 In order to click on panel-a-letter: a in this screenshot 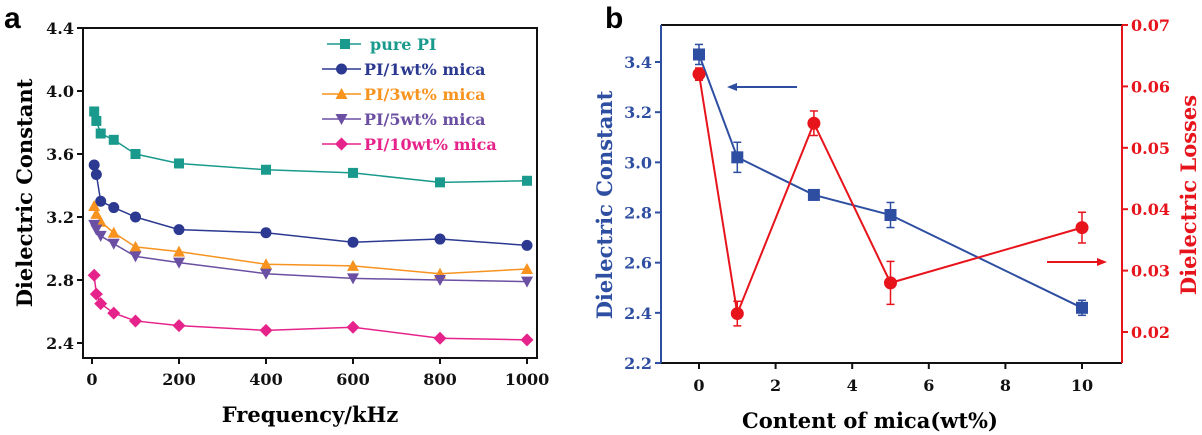, I will do `click(12, 18)`.